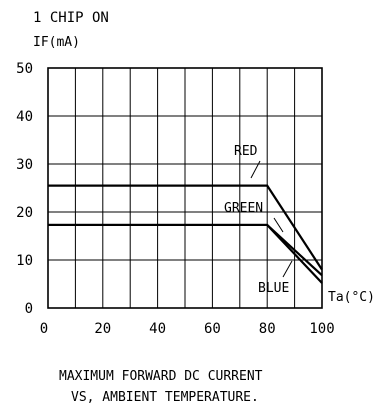 Image resolution: width=383 pixels, height=408 pixels. I want to click on series-label-red: RED, so click(246, 151).